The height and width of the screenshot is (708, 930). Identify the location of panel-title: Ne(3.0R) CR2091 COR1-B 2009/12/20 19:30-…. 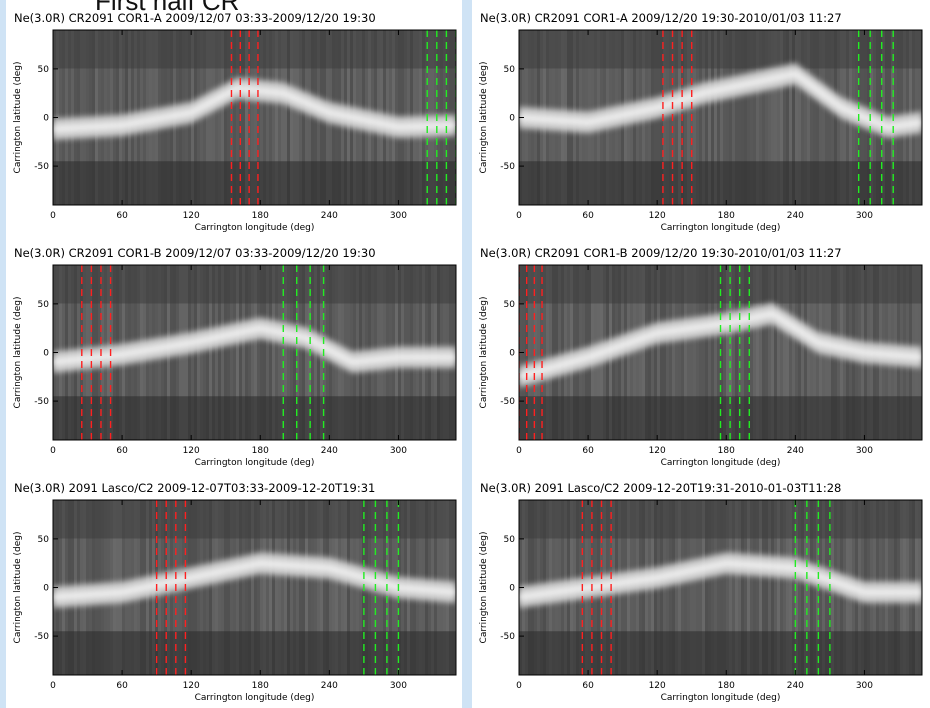
(661, 253).